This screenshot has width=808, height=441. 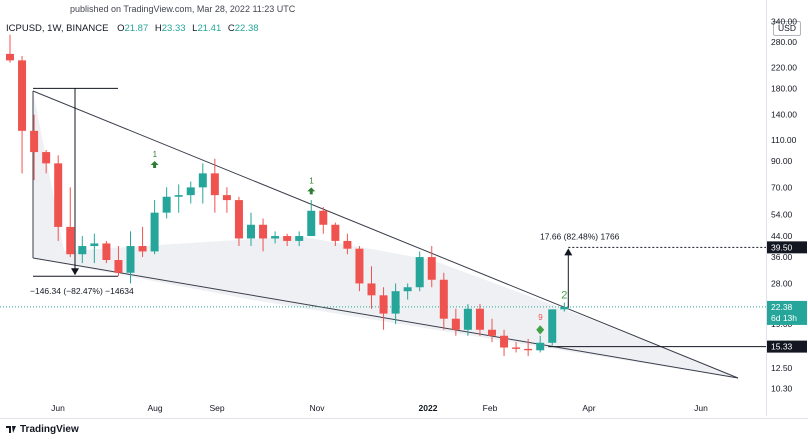 I want to click on time-tick-label: Feb, so click(x=490, y=408).